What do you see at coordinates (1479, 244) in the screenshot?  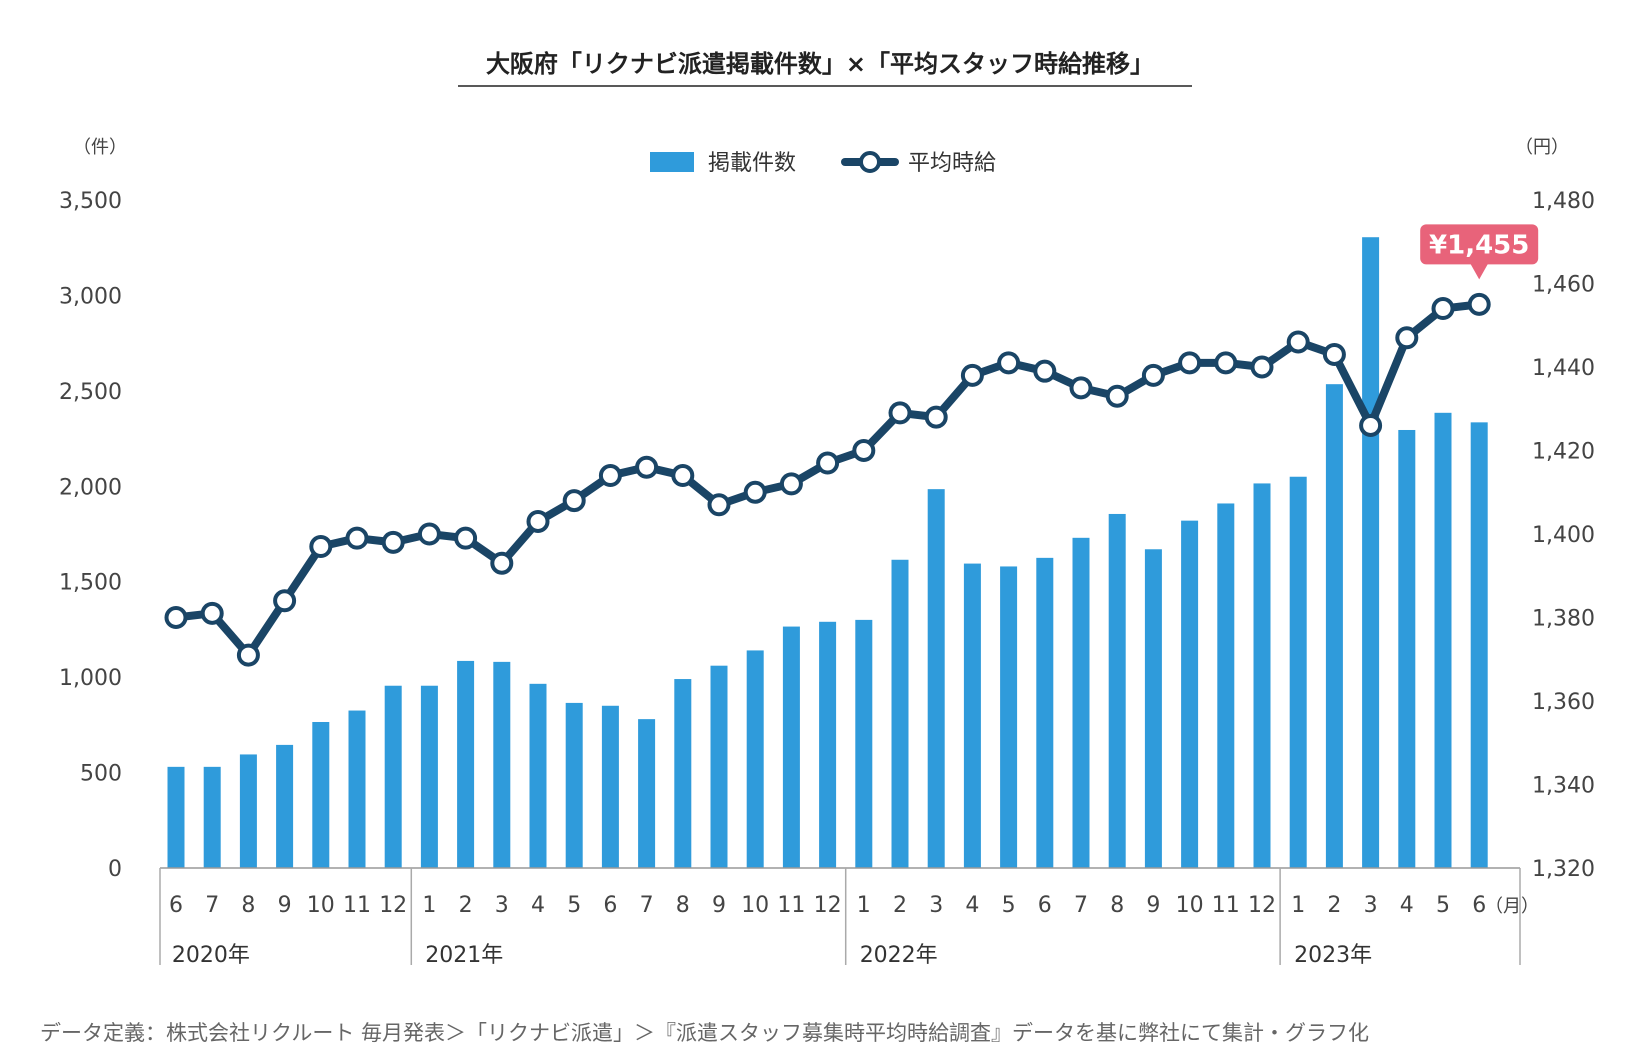 I see `callout-box` at bounding box center [1479, 244].